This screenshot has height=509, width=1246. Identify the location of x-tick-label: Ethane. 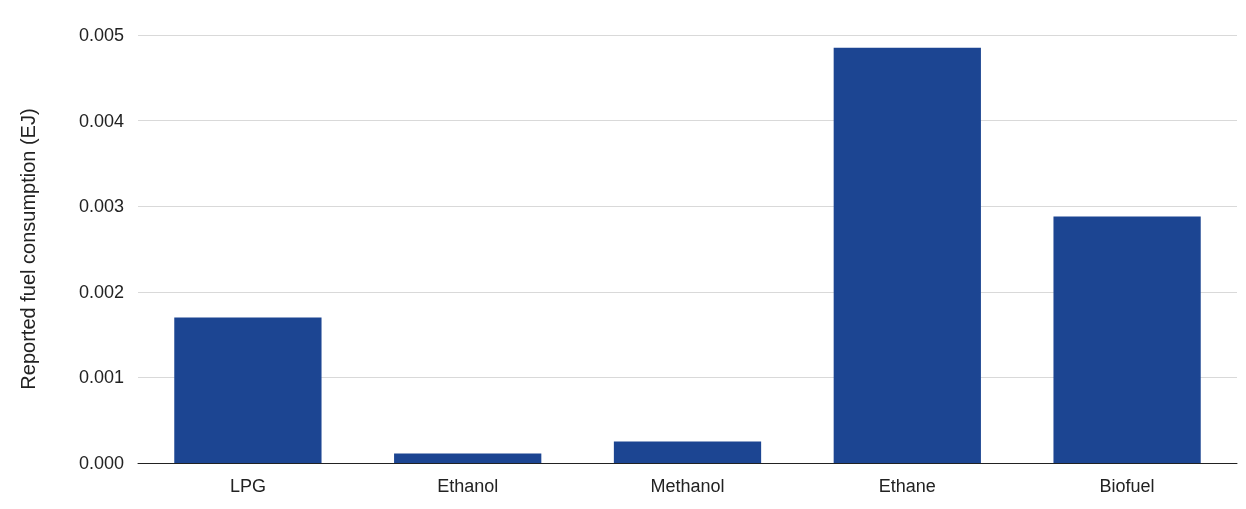
(907, 486).